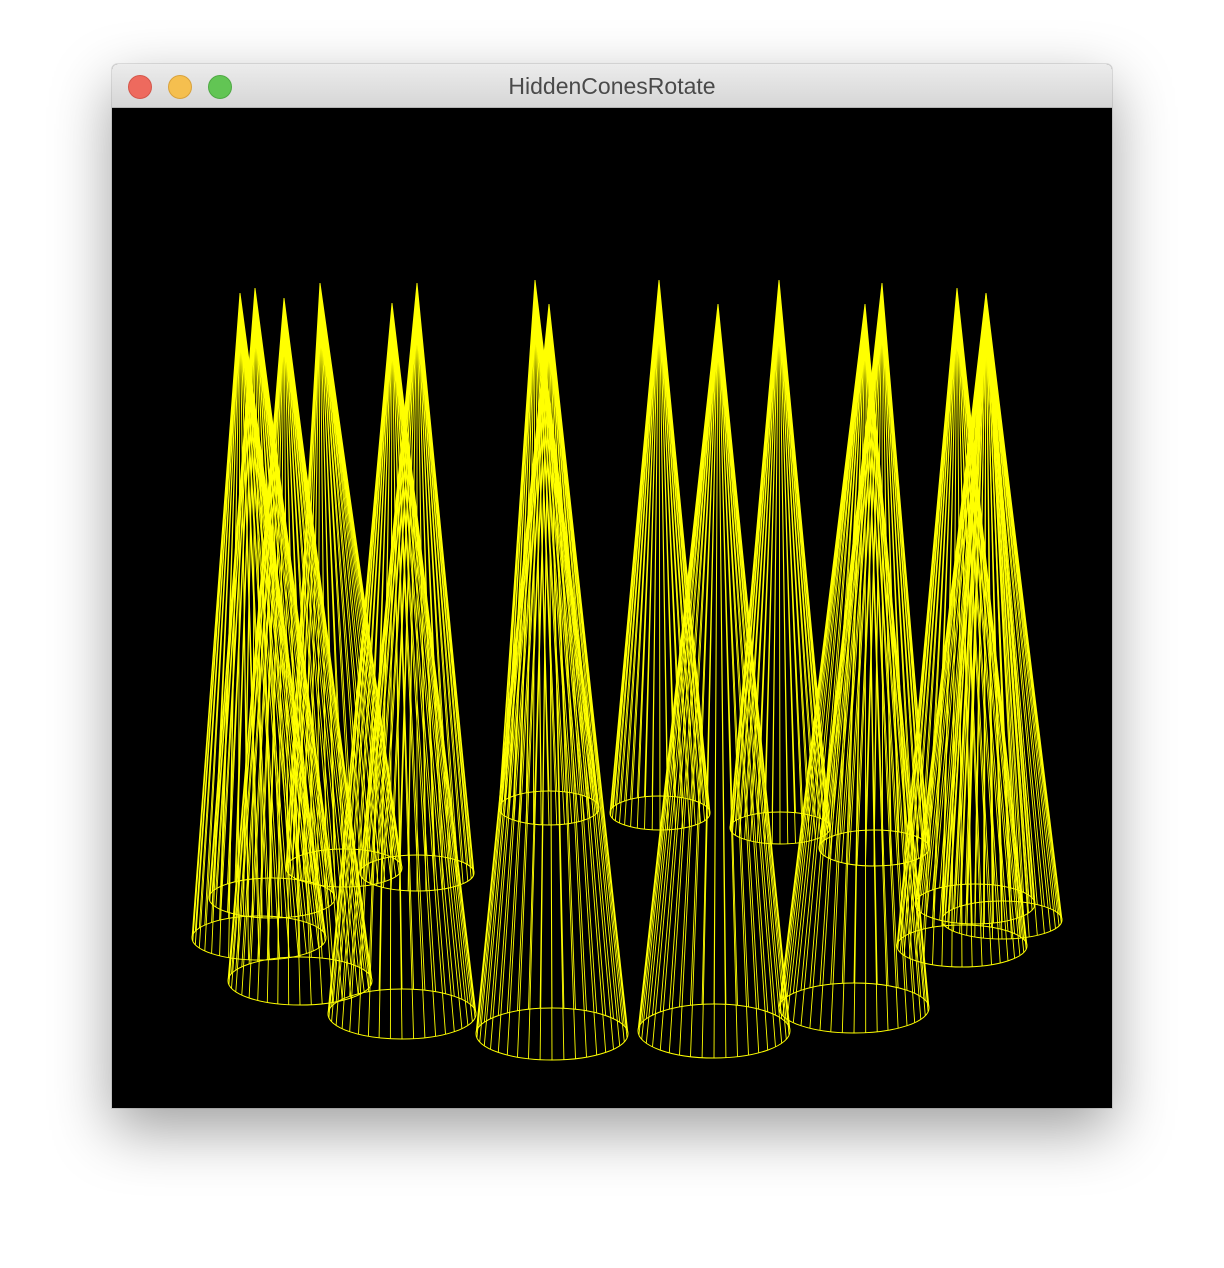  I want to click on title-bar: HiddenConesRotate, so click(612, 86).